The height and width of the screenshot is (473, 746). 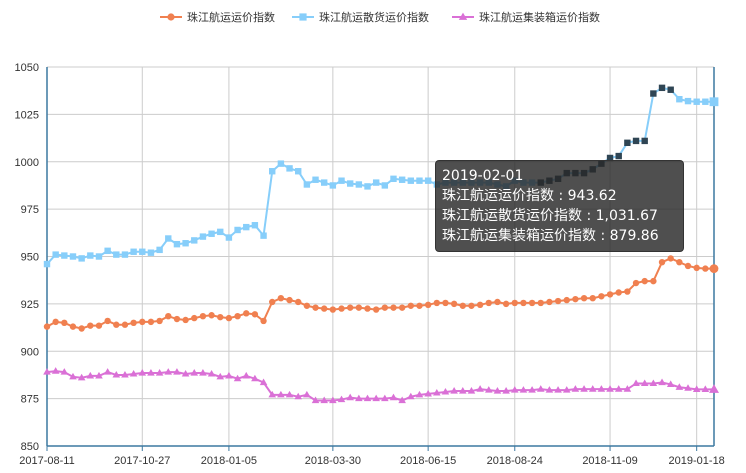 What do you see at coordinates (333, 461) in the screenshot?
I see `x-tick-label: 2018-03-30` at bounding box center [333, 461].